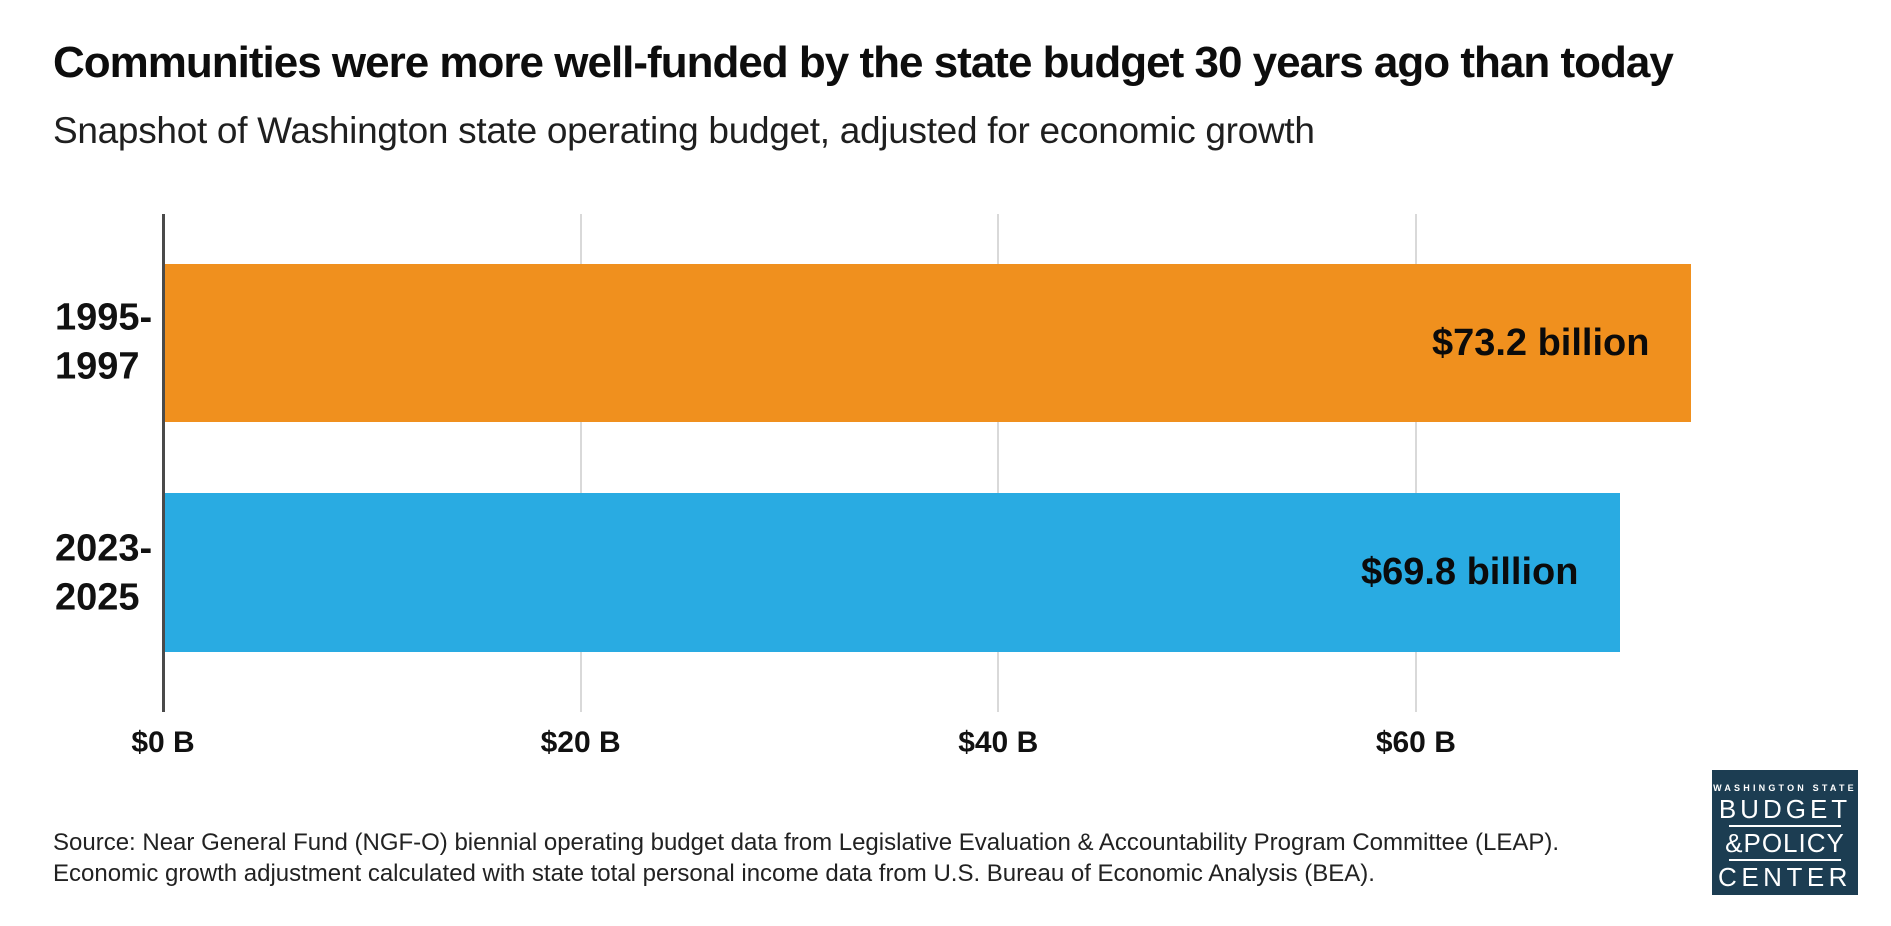 This screenshot has height=926, width=1891. What do you see at coordinates (1415, 463) in the screenshot?
I see `gridline-60b` at bounding box center [1415, 463].